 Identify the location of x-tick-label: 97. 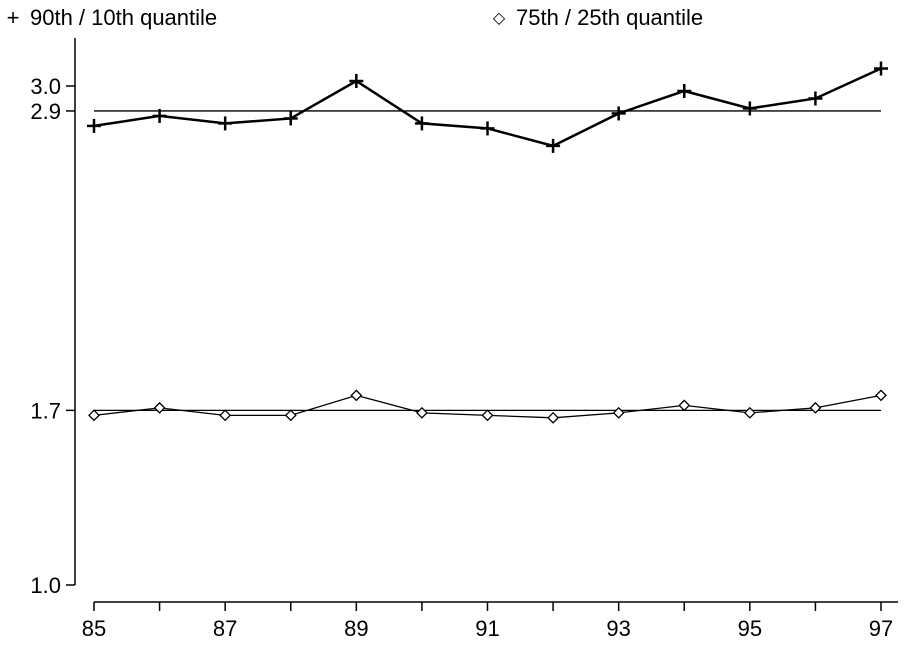
(881, 628).